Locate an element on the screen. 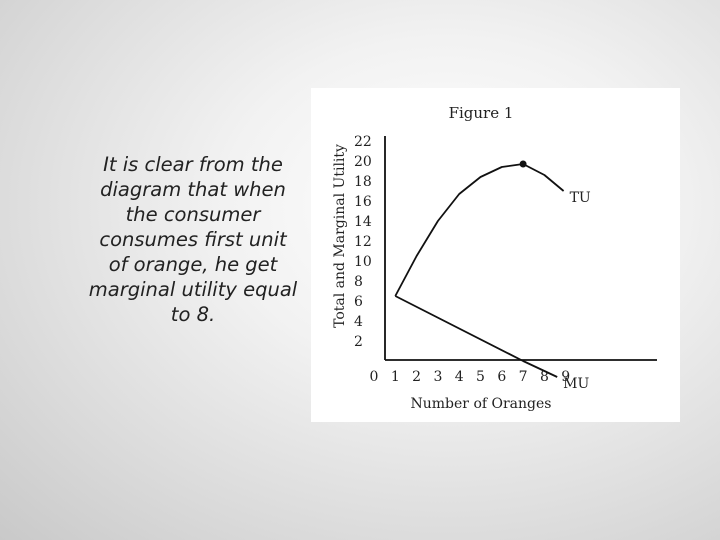  y-tick-label: 8 is located at coordinates (358, 282).